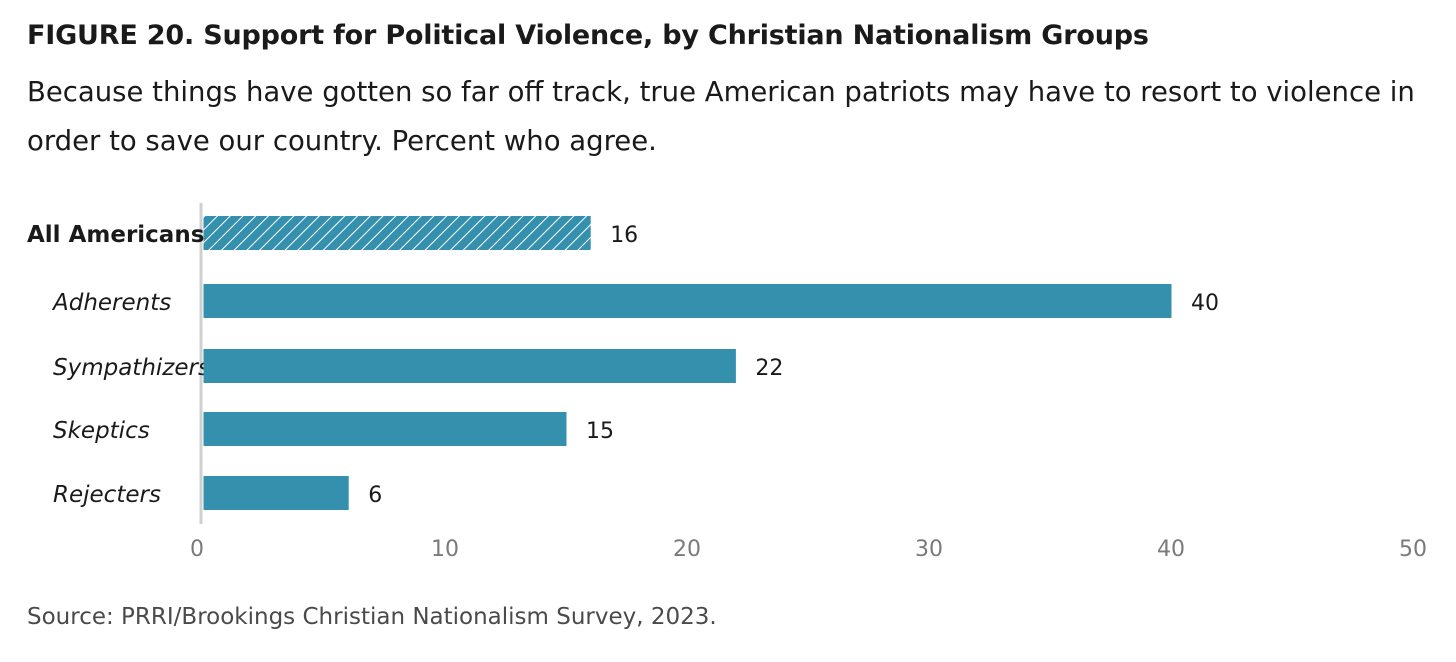  What do you see at coordinates (131, 368) in the screenshot?
I see `category-label: Sympathizers` at bounding box center [131, 368].